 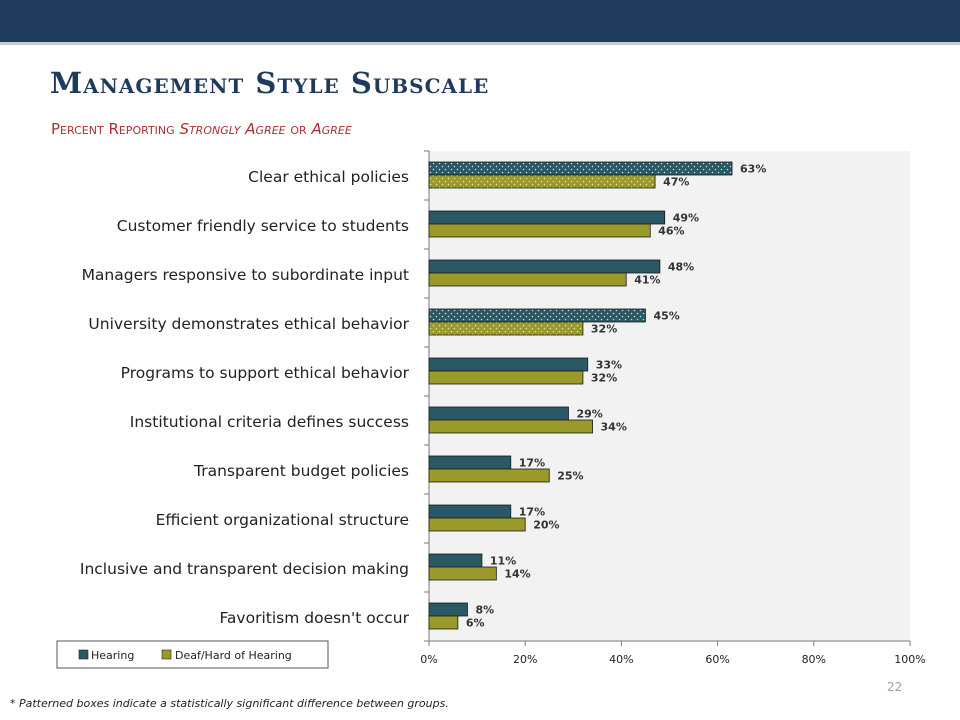 I want to click on value-label-deaf: 6%, so click(x=475, y=623).